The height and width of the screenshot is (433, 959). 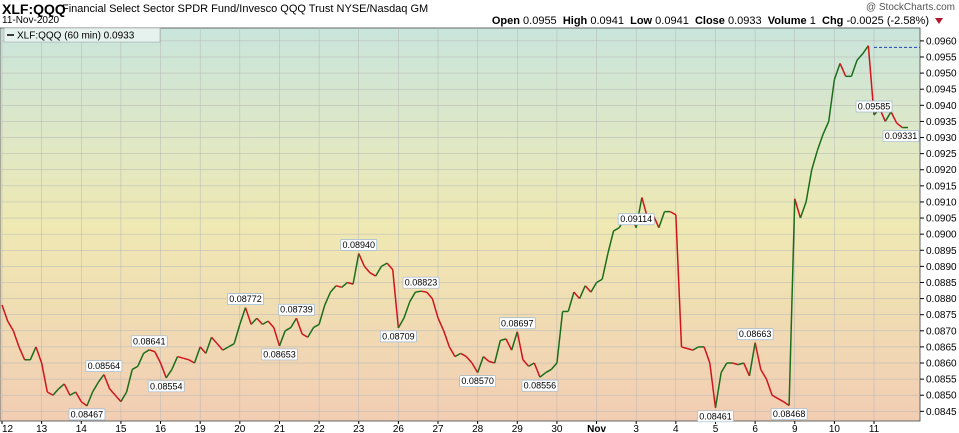 What do you see at coordinates (941, 235) in the screenshot?
I see `y-tick-label: 0.0900` at bounding box center [941, 235].